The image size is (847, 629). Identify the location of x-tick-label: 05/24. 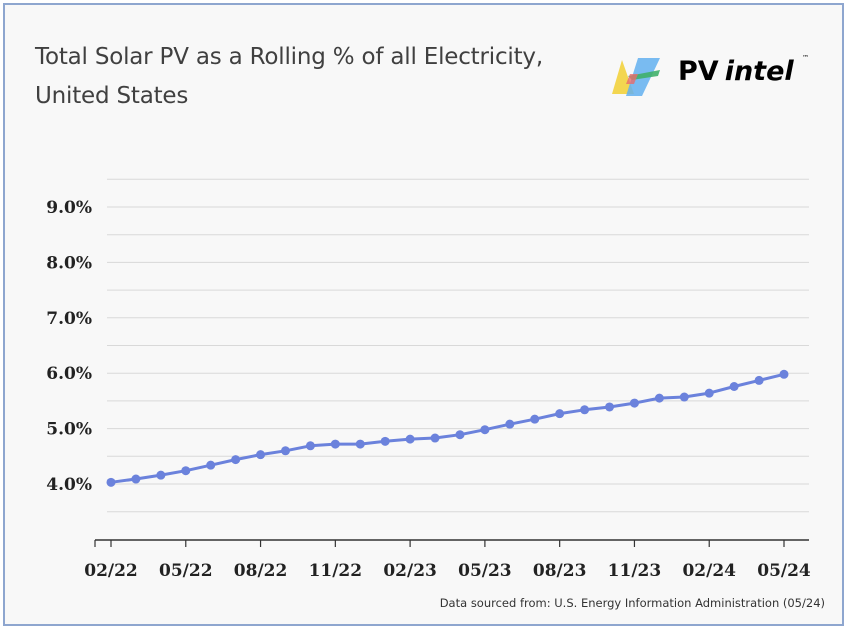
(784, 571).